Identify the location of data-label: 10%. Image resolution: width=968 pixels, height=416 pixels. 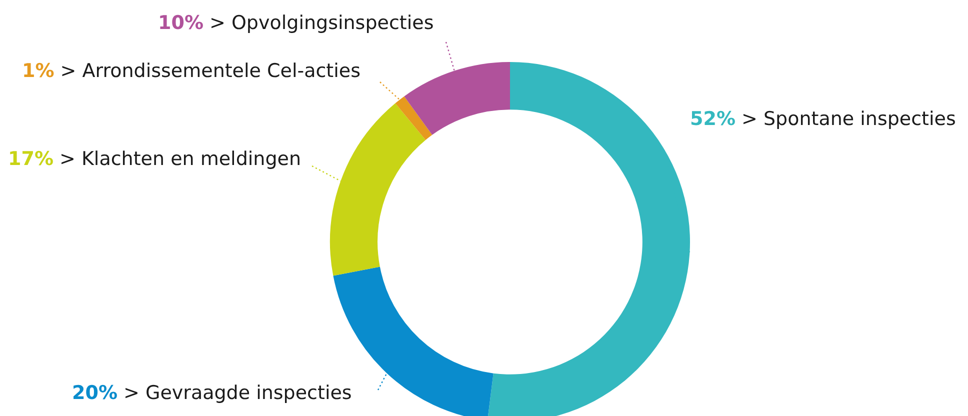
(181, 23).